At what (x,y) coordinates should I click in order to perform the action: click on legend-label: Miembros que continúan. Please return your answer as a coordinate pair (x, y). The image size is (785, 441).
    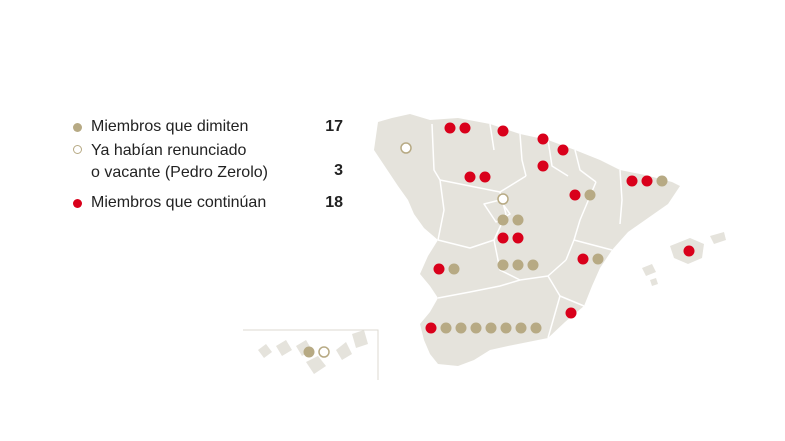
    Looking at the image, I should click on (179, 202).